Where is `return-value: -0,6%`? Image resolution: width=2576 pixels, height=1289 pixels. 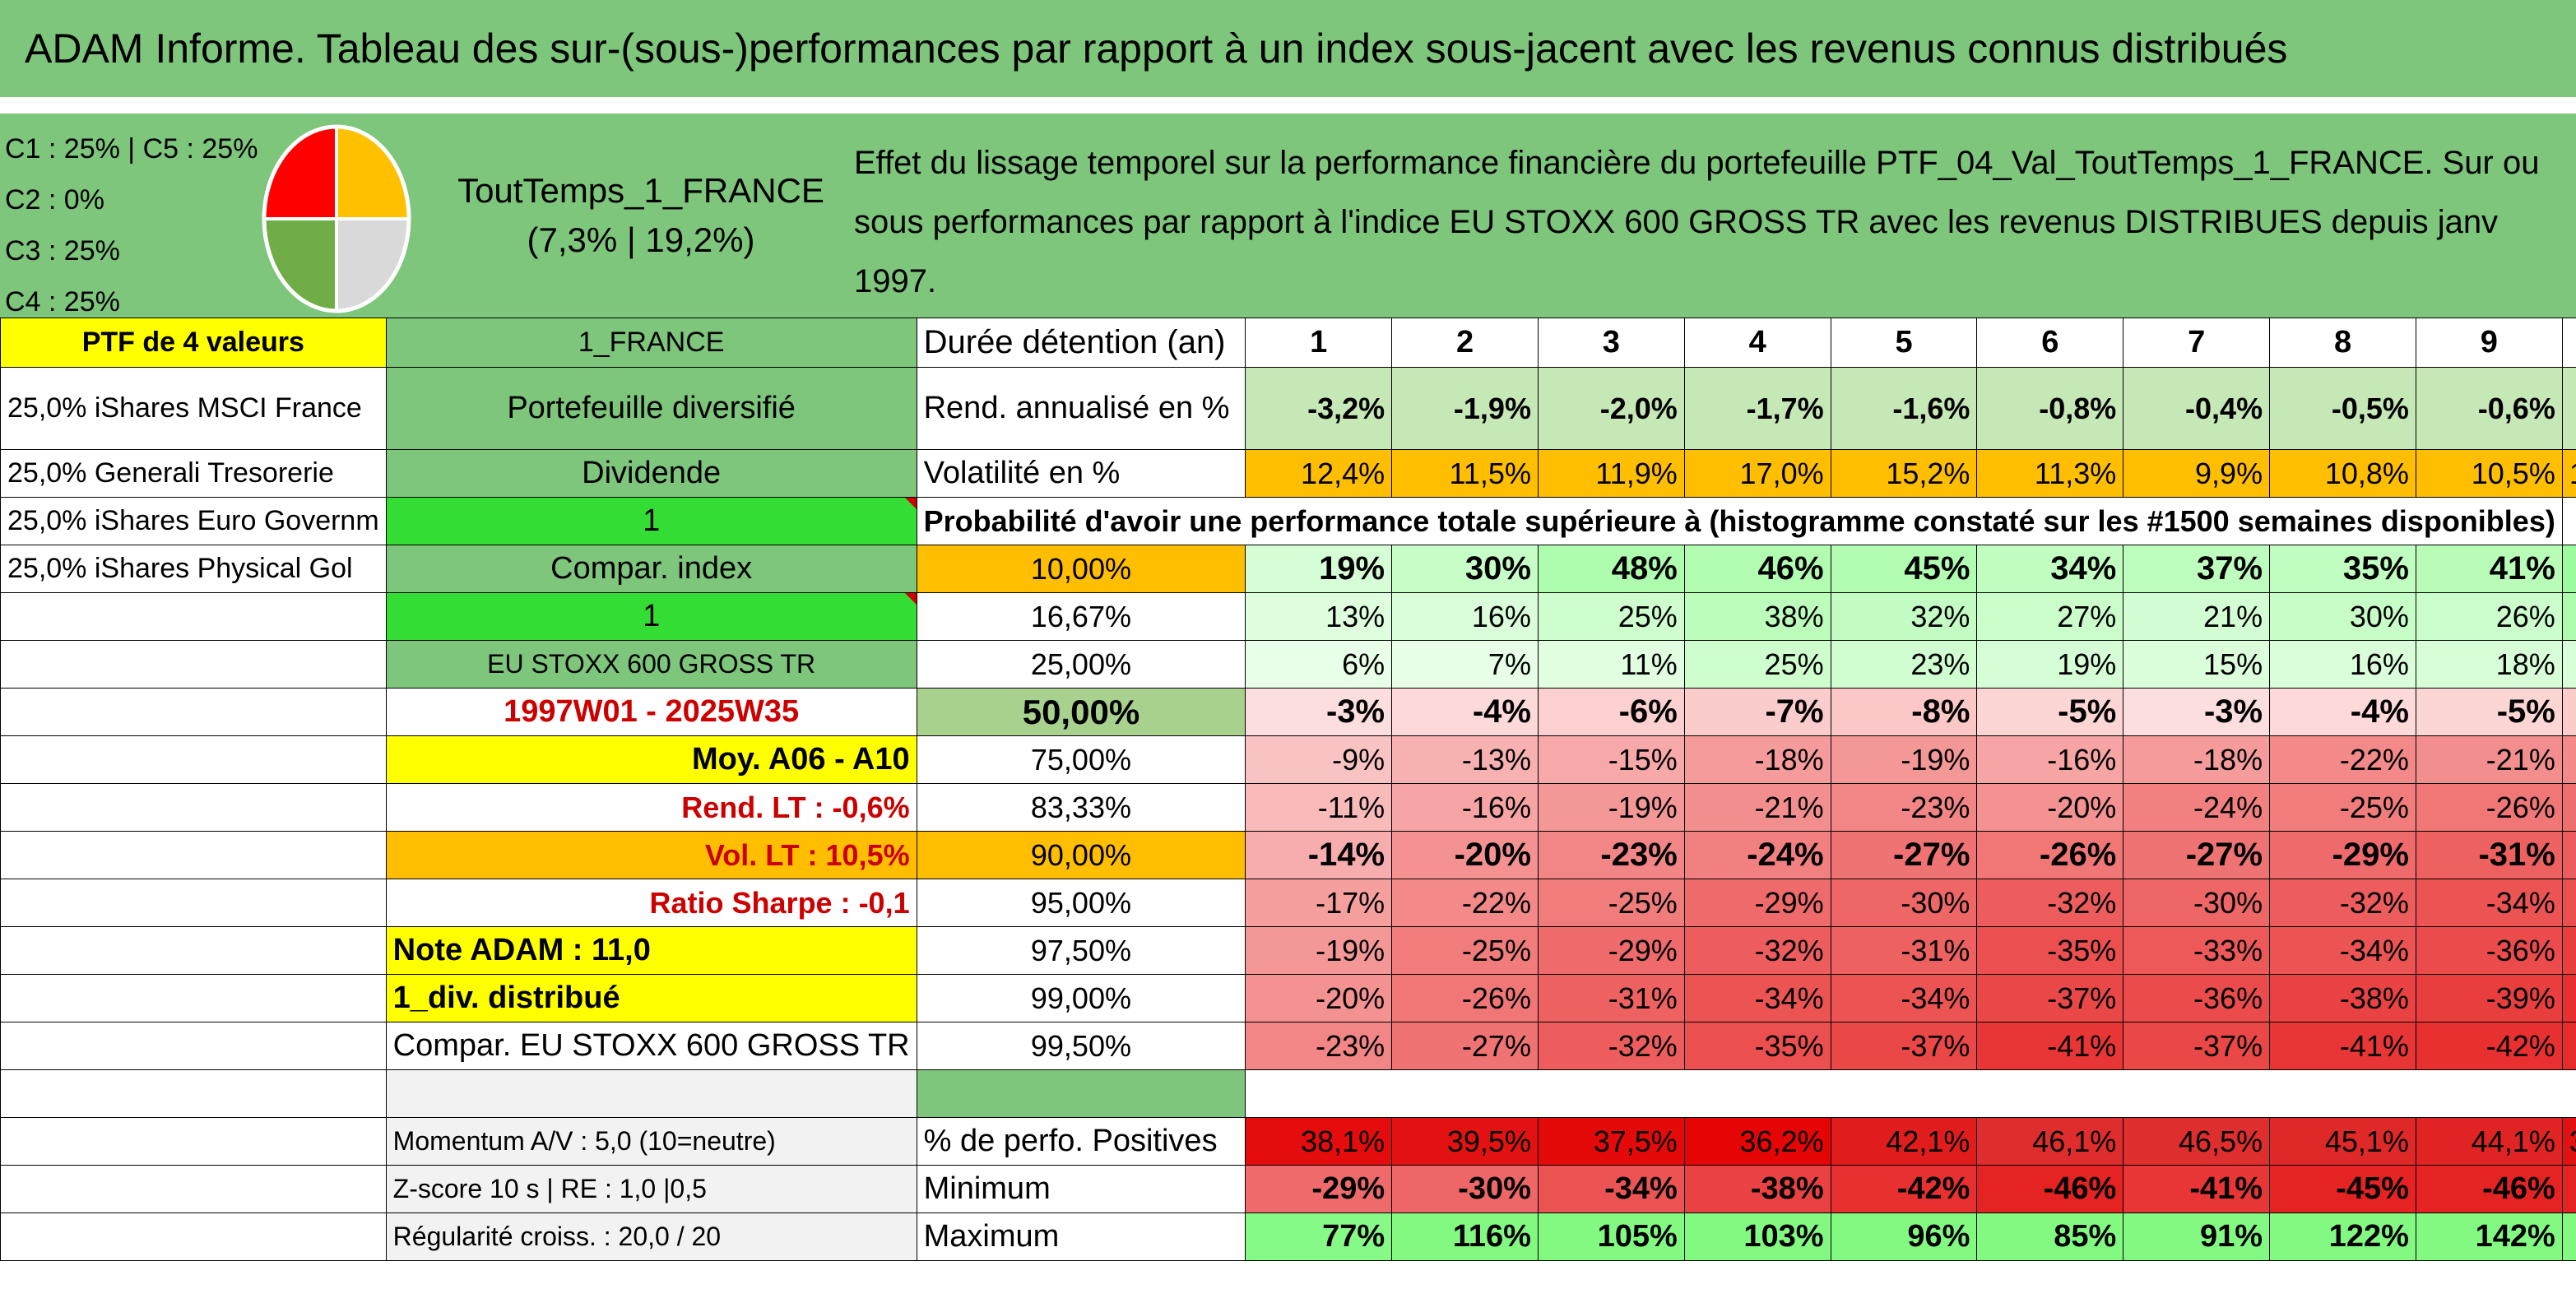
return-value: -0,6% is located at coordinates (2489, 408).